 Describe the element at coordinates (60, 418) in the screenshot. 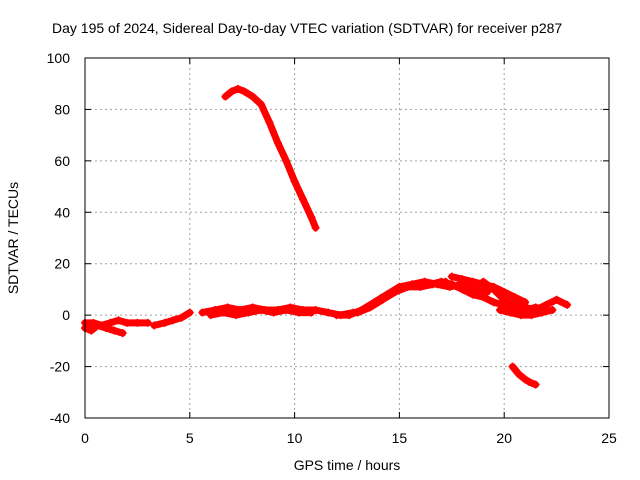

I see `y-tick-label: -40` at that location.